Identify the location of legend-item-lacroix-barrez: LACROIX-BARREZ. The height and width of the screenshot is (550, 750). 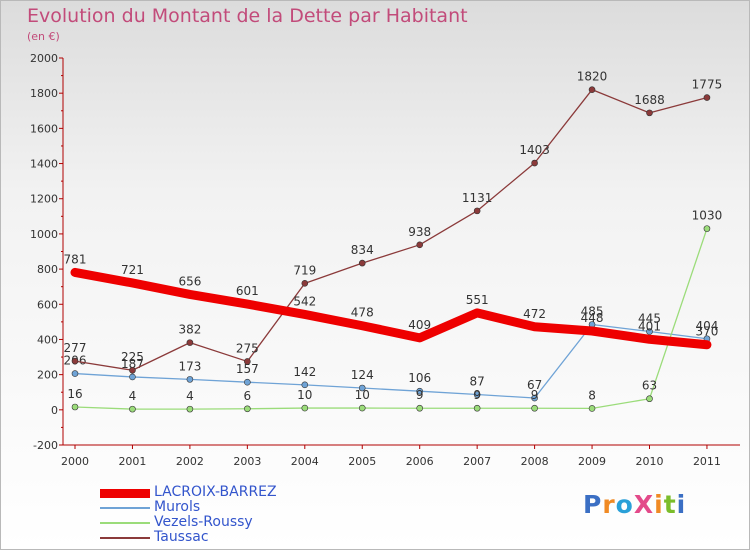
(220, 493).